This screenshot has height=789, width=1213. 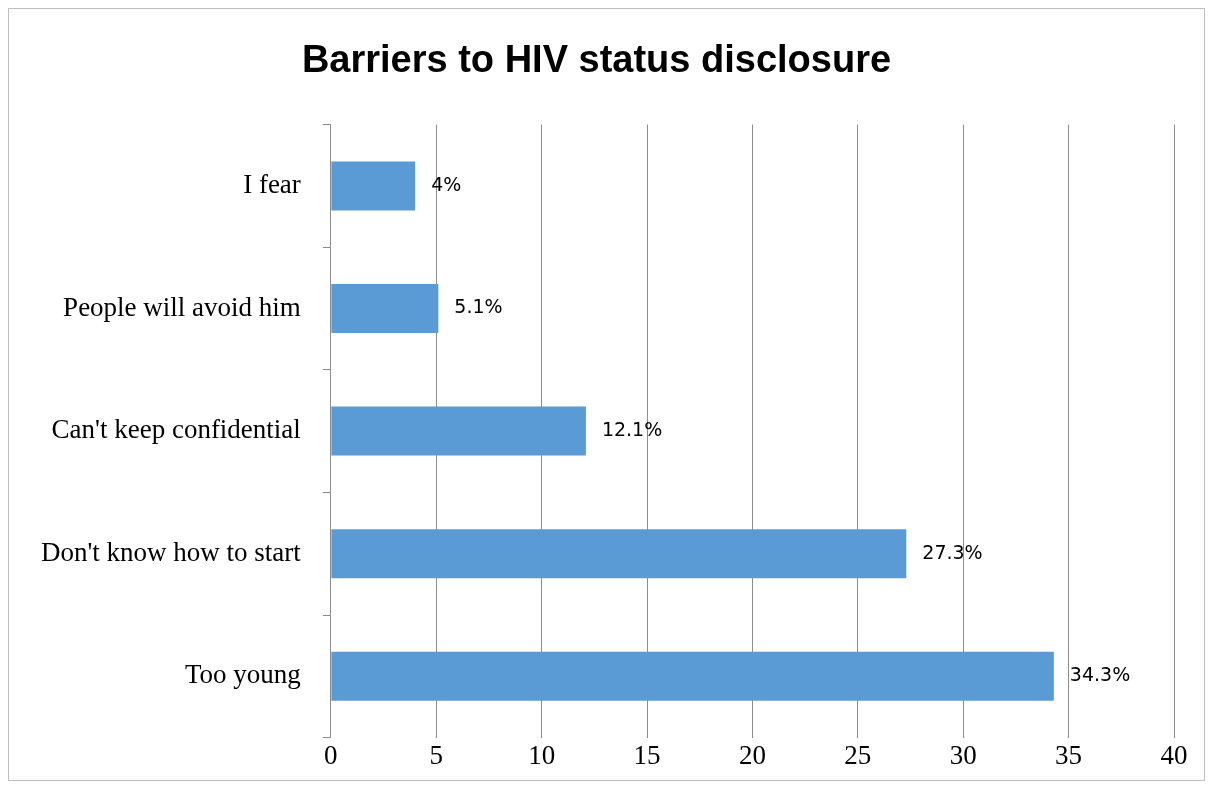 What do you see at coordinates (952, 551) in the screenshot?
I see `data-label: 27.3%` at bounding box center [952, 551].